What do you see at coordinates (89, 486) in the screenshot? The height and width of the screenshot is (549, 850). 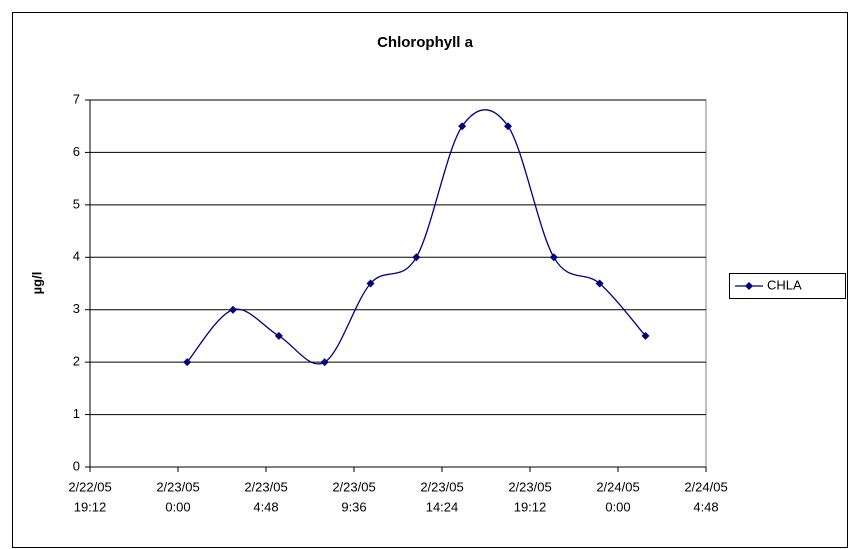 I see `x-tick-label: 2/22/05` at bounding box center [89, 486].